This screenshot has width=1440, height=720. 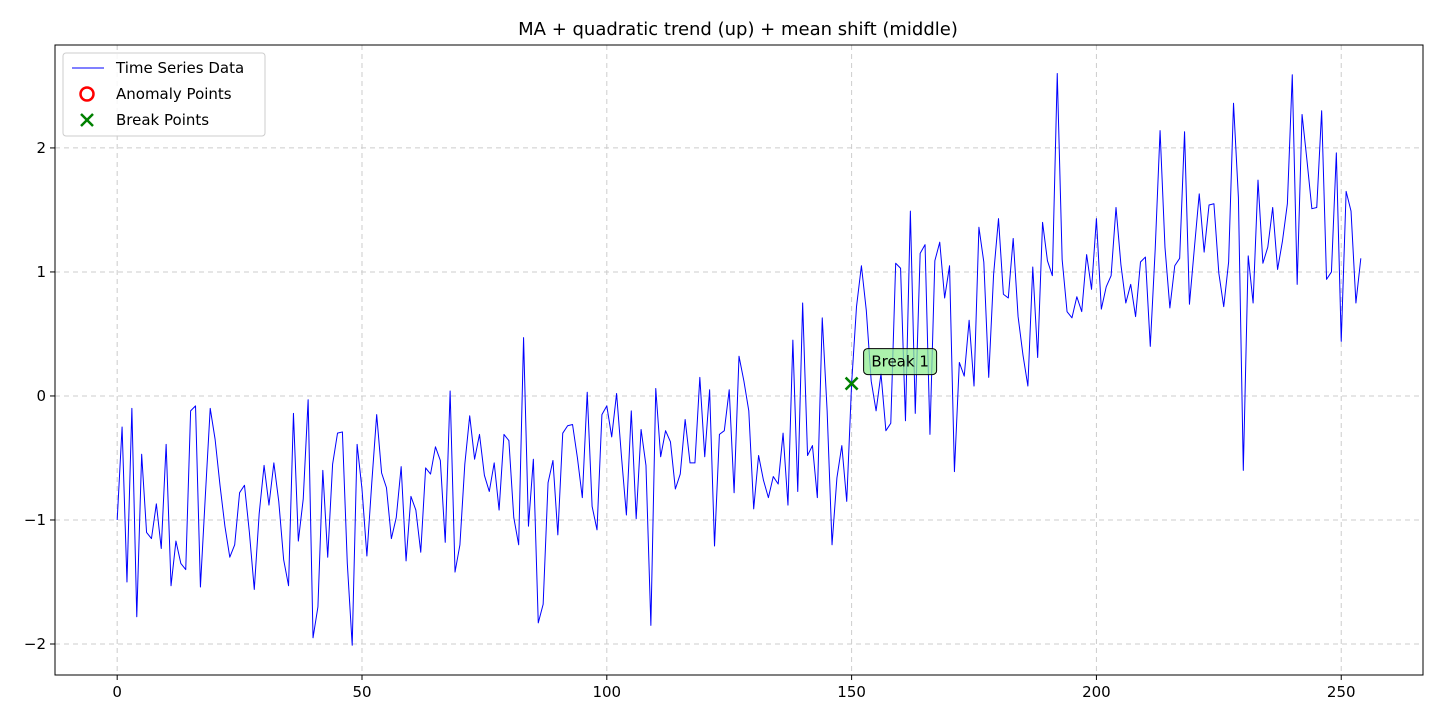 I want to click on legend-item: Time Series Data, so click(x=158, y=68).